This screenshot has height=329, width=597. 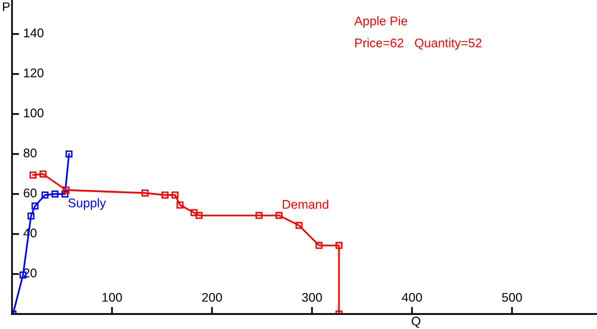 I want to click on y-axis-title: P, so click(x=6, y=7).